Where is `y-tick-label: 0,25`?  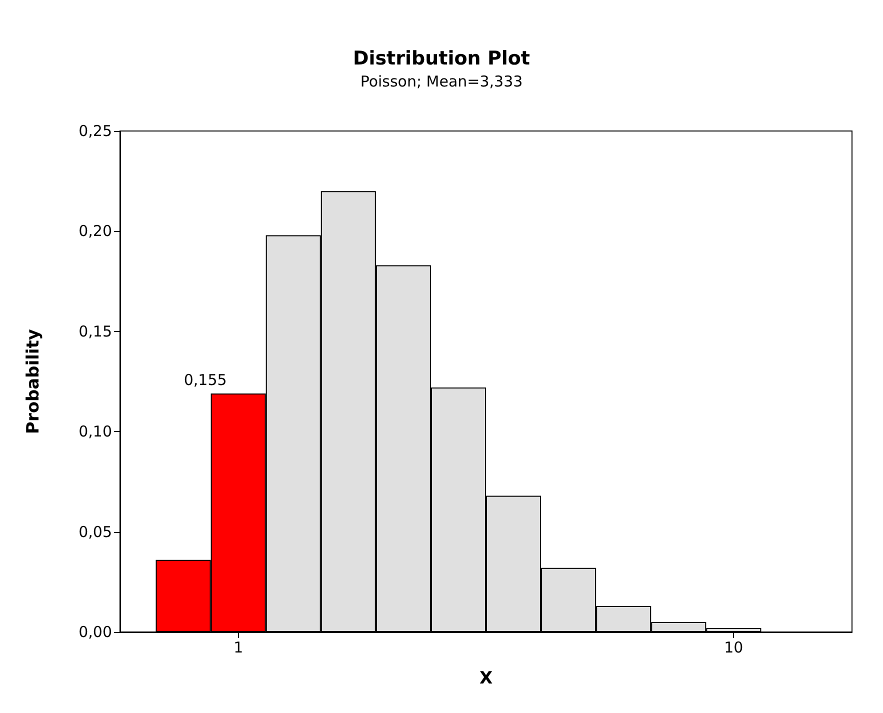
y-tick-label: 0,25 is located at coordinates (95, 131).